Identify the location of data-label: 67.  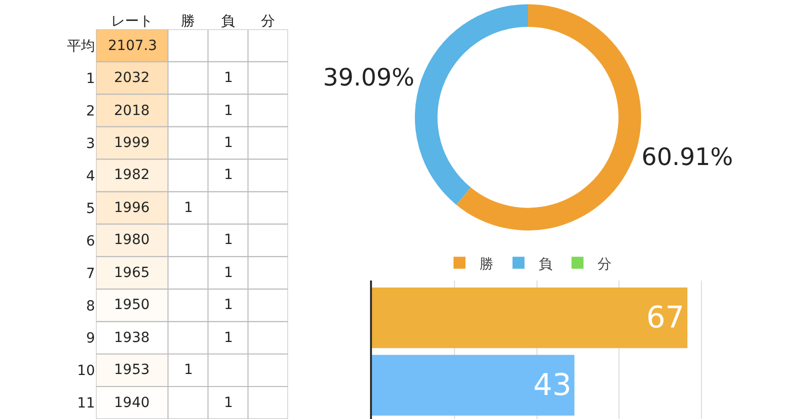
(665, 318).